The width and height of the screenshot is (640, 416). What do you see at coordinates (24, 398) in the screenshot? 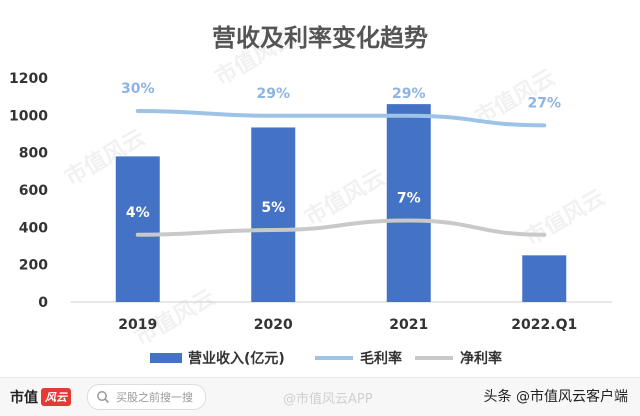
I see `brand-name: 市值` at bounding box center [24, 398].